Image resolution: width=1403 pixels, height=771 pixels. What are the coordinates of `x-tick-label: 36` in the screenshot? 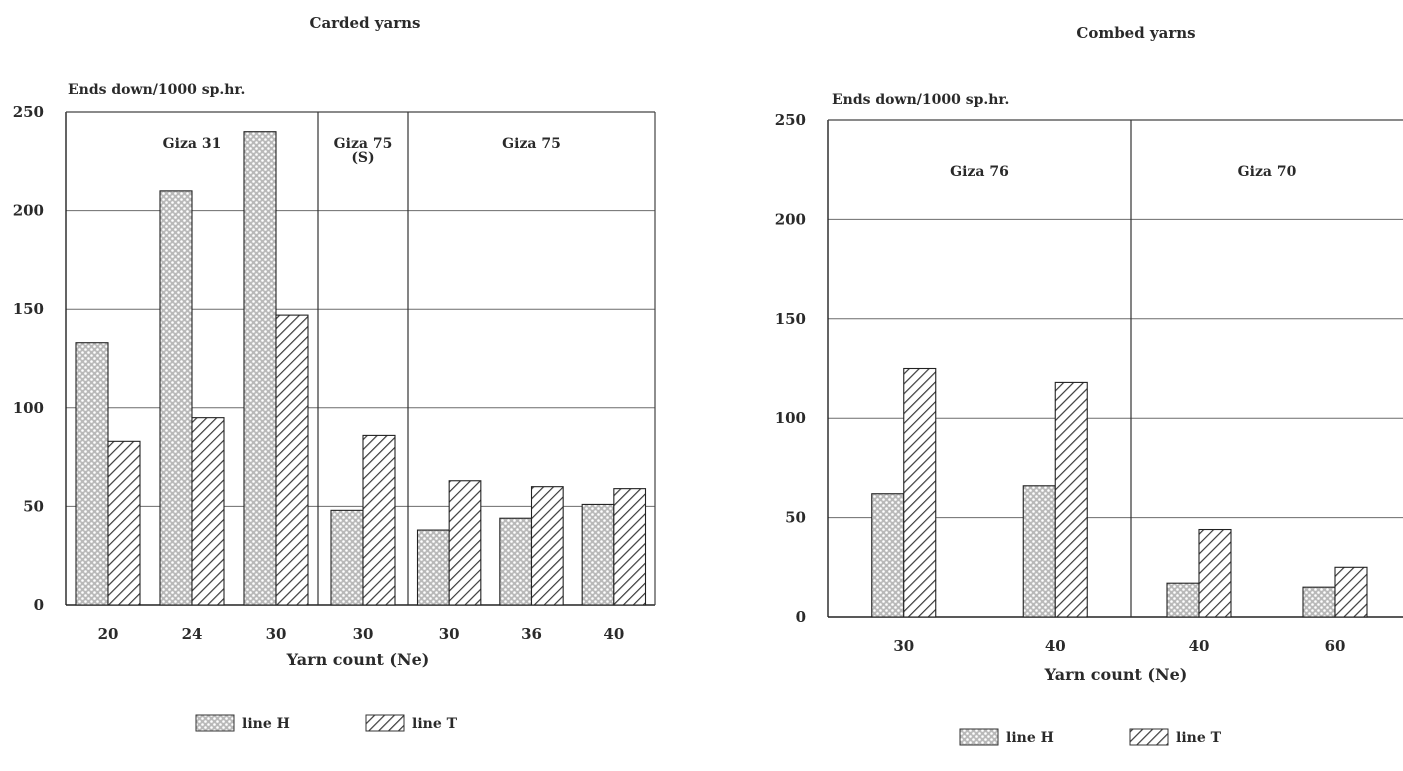 It's located at (531, 634).